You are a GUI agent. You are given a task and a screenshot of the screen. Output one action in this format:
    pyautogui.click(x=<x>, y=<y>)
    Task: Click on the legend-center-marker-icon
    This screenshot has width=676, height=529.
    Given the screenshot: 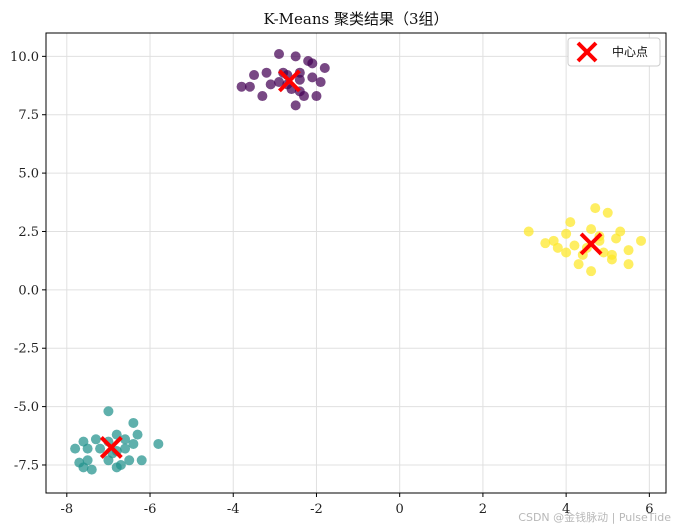 What is the action you would take?
    pyautogui.click(x=587, y=52)
    